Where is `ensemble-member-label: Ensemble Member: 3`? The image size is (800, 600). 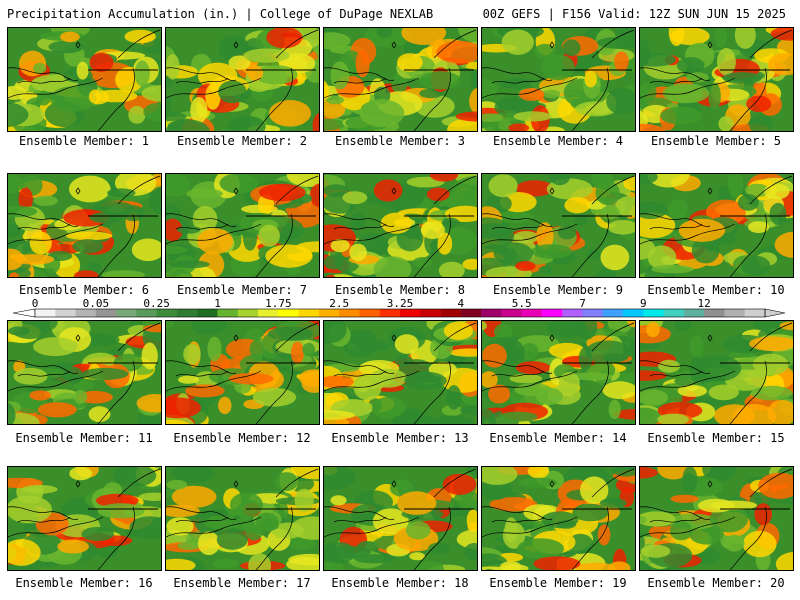 ensemble-member-label: Ensemble Member: 3 is located at coordinates (400, 141).